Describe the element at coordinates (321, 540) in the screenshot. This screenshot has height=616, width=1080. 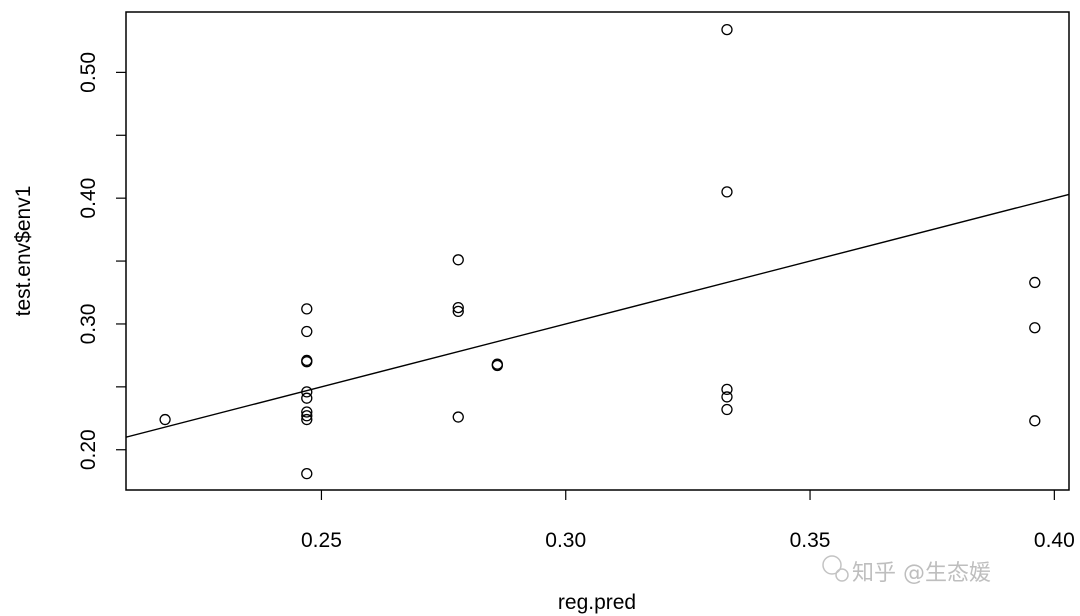
I see `x-tick-label: 0.25` at that location.